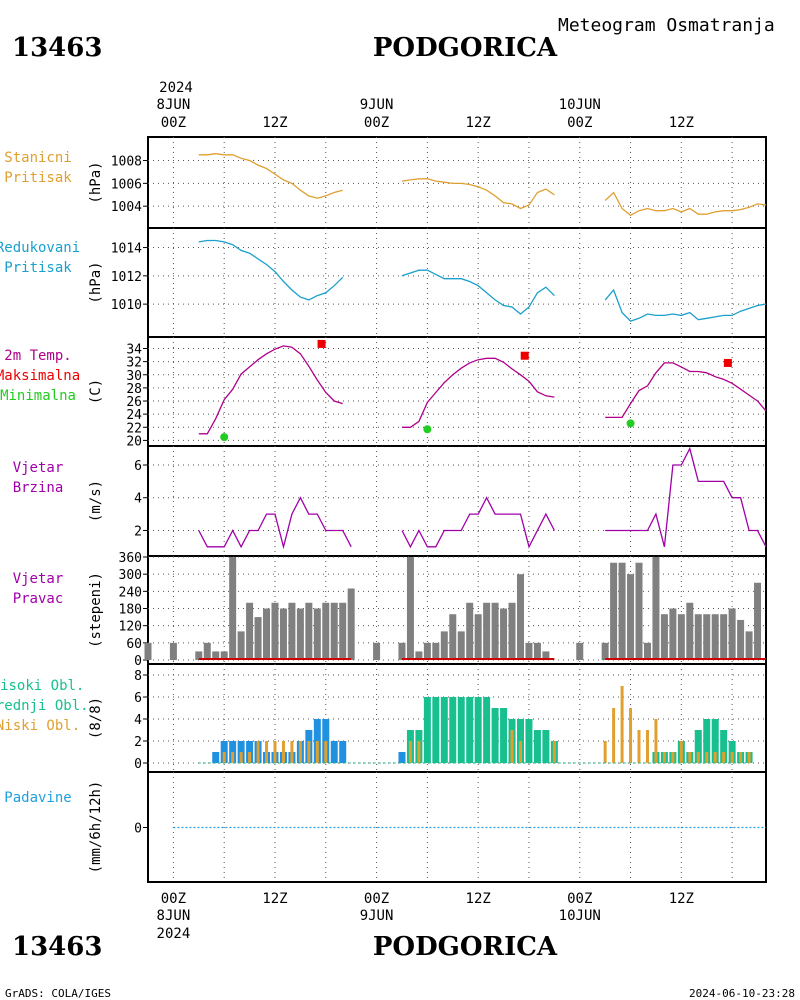  What do you see at coordinates (130, 627) in the screenshot?
I see `y-tick-label: 120` at bounding box center [130, 627].